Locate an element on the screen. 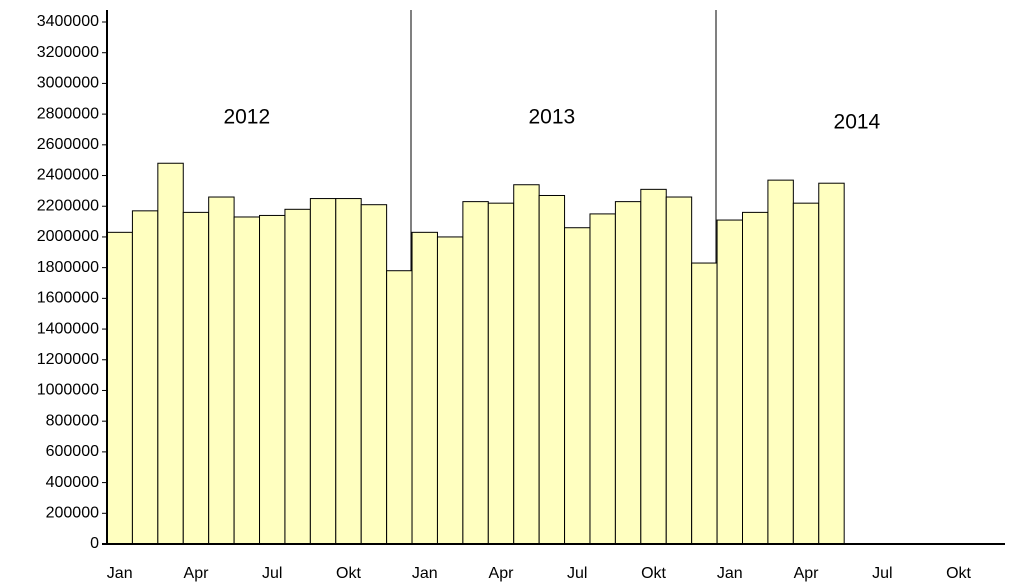 This screenshot has height=588, width=1009. y-tick-label: 2800000 is located at coordinates (68, 113).